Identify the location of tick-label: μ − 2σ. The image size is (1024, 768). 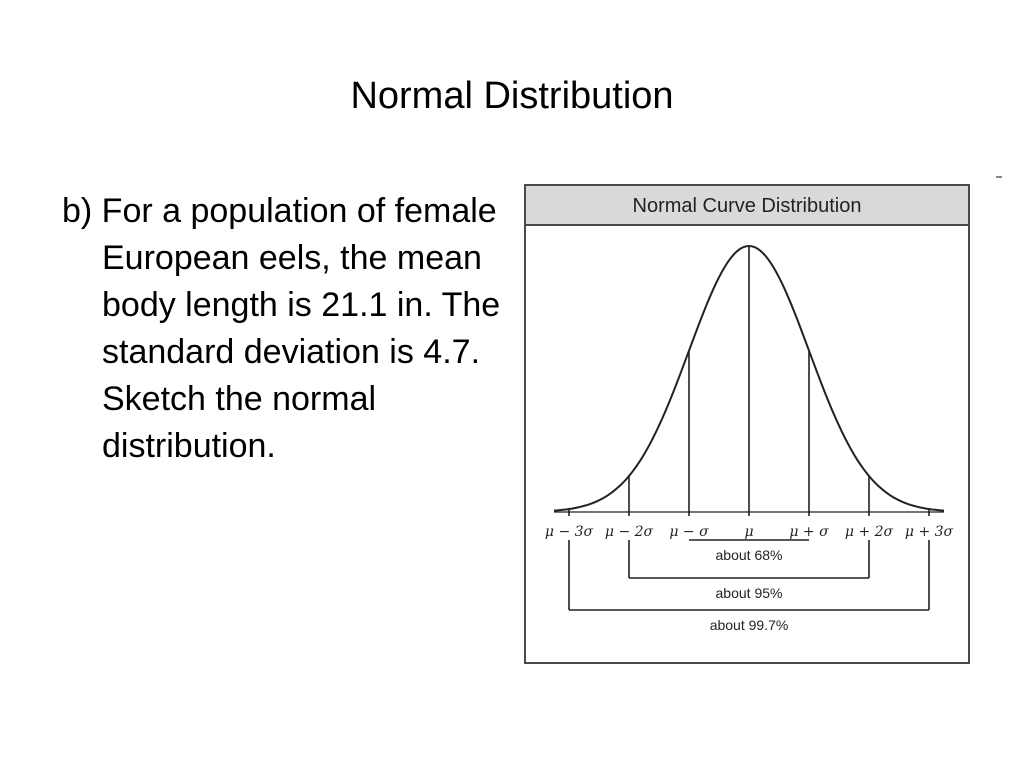
(629, 532).